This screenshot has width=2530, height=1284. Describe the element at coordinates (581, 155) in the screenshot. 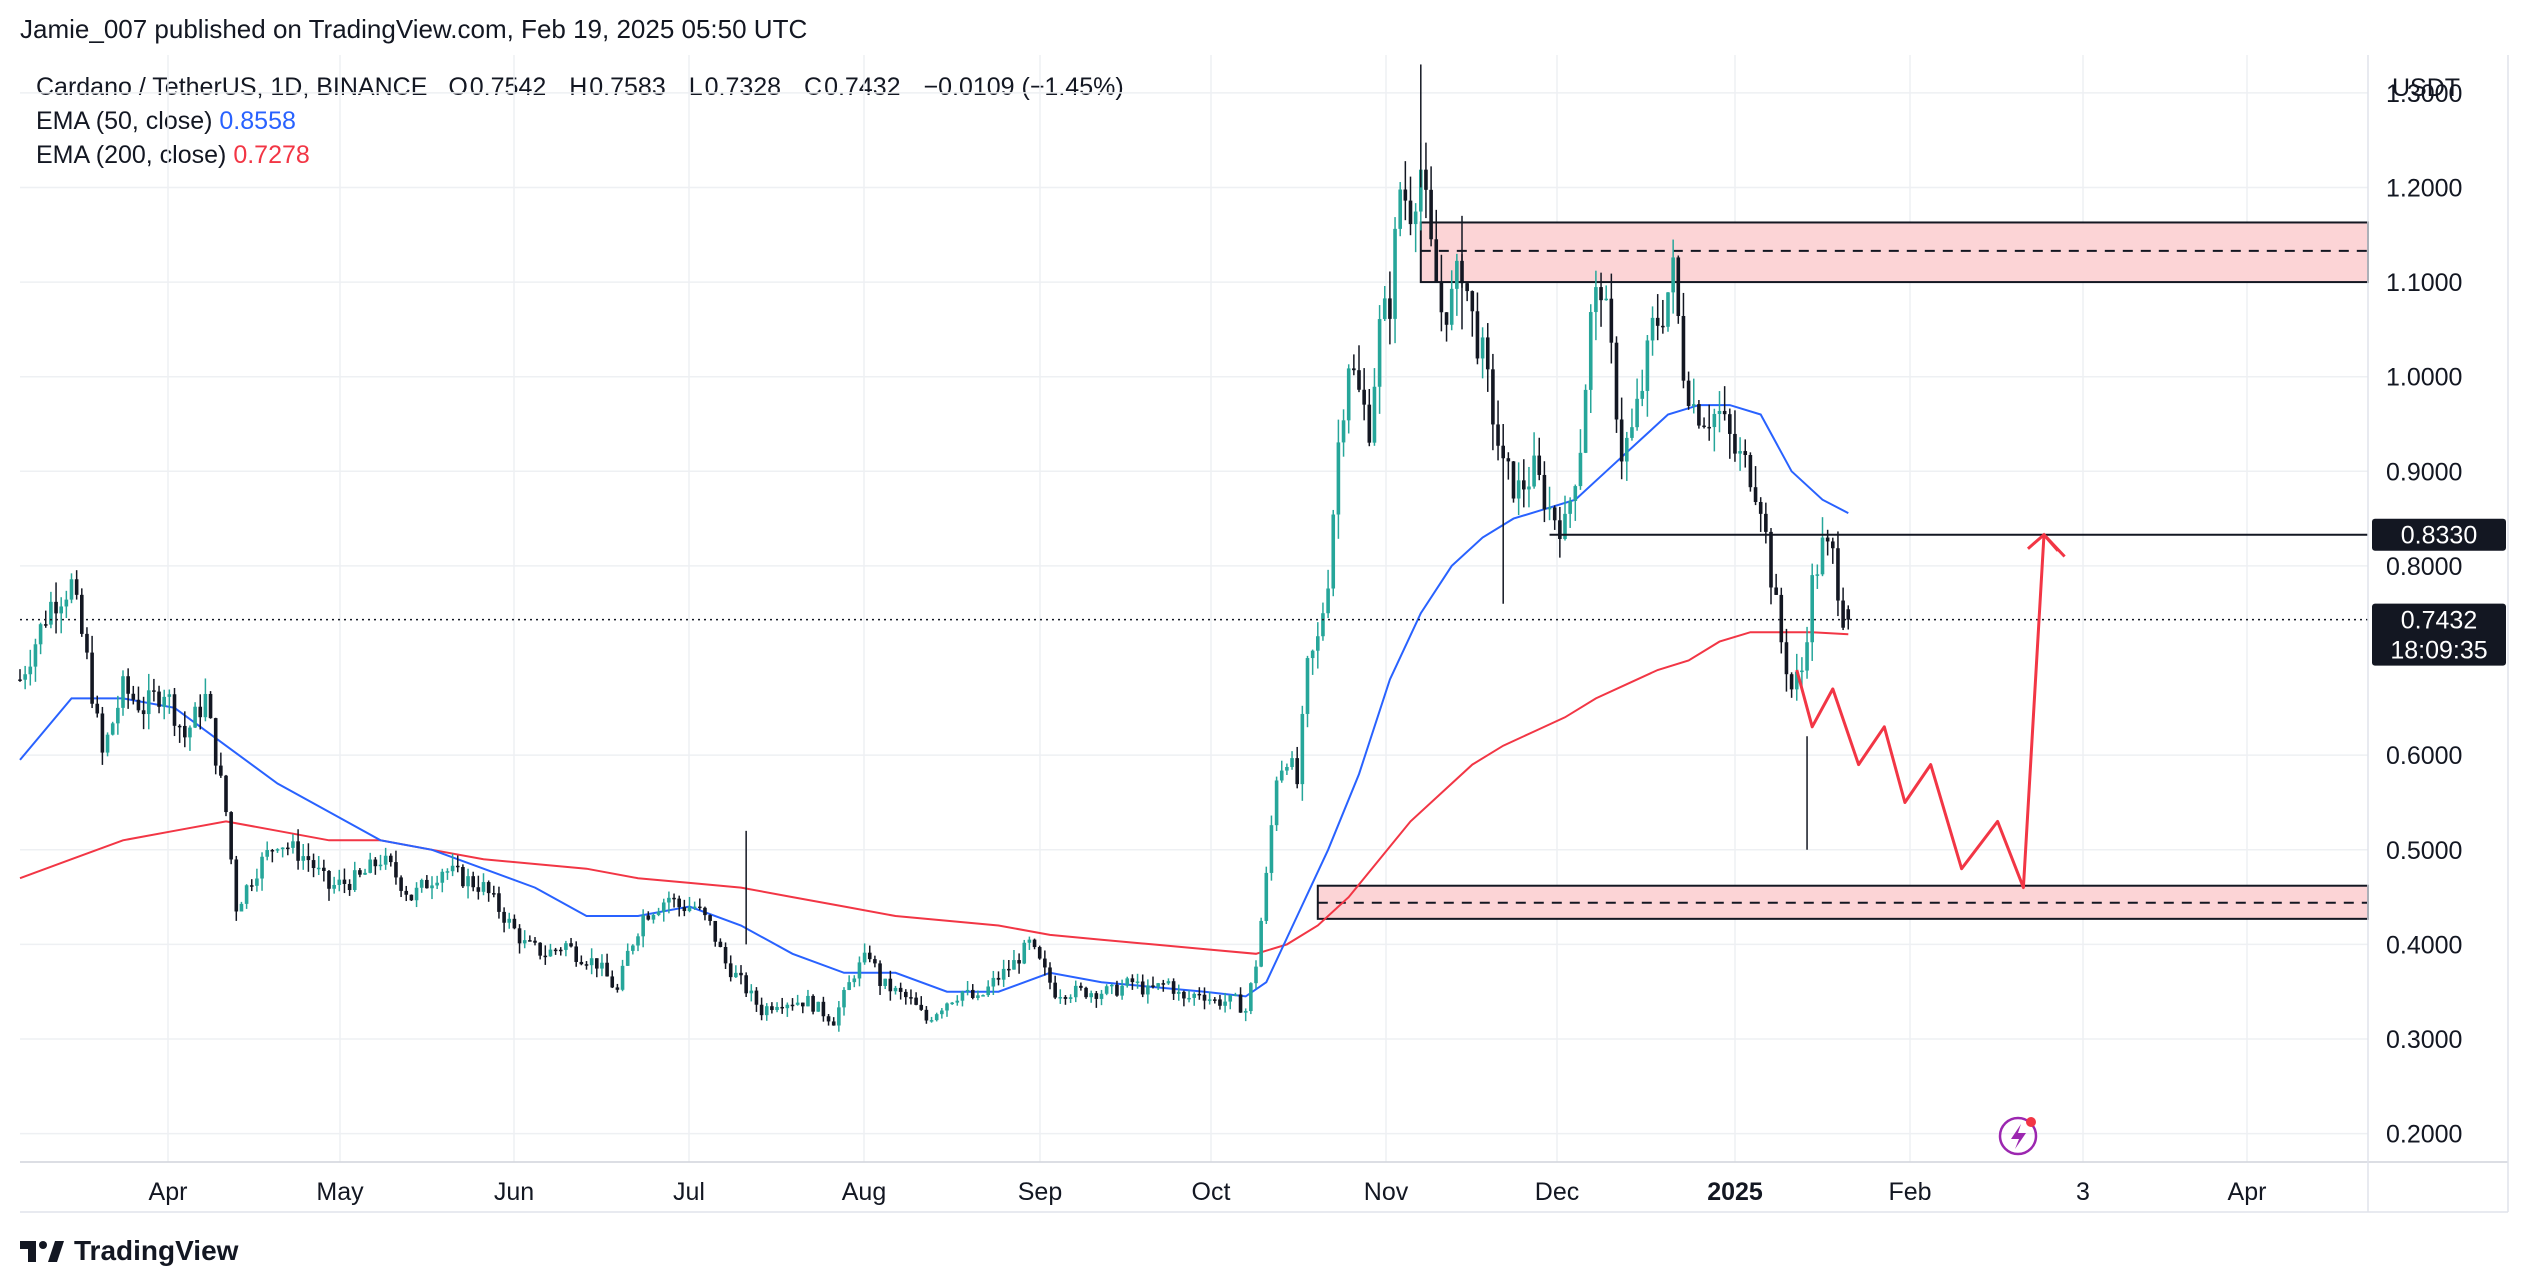

I see `ema200-row: EMA (200, close) 0.7278` at that location.